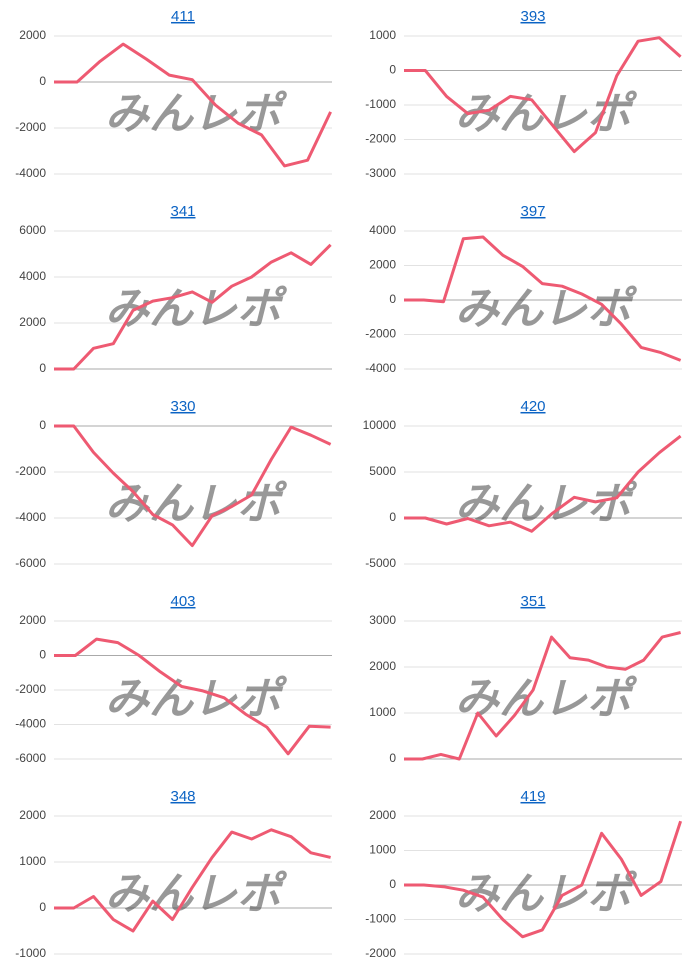 Image resolution: width=700 pixels, height=971 pixels. What do you see at coordinates (380, 425) in the screenshot?
I see `y-tick-label: 10000` at bounding box center [380, 425].